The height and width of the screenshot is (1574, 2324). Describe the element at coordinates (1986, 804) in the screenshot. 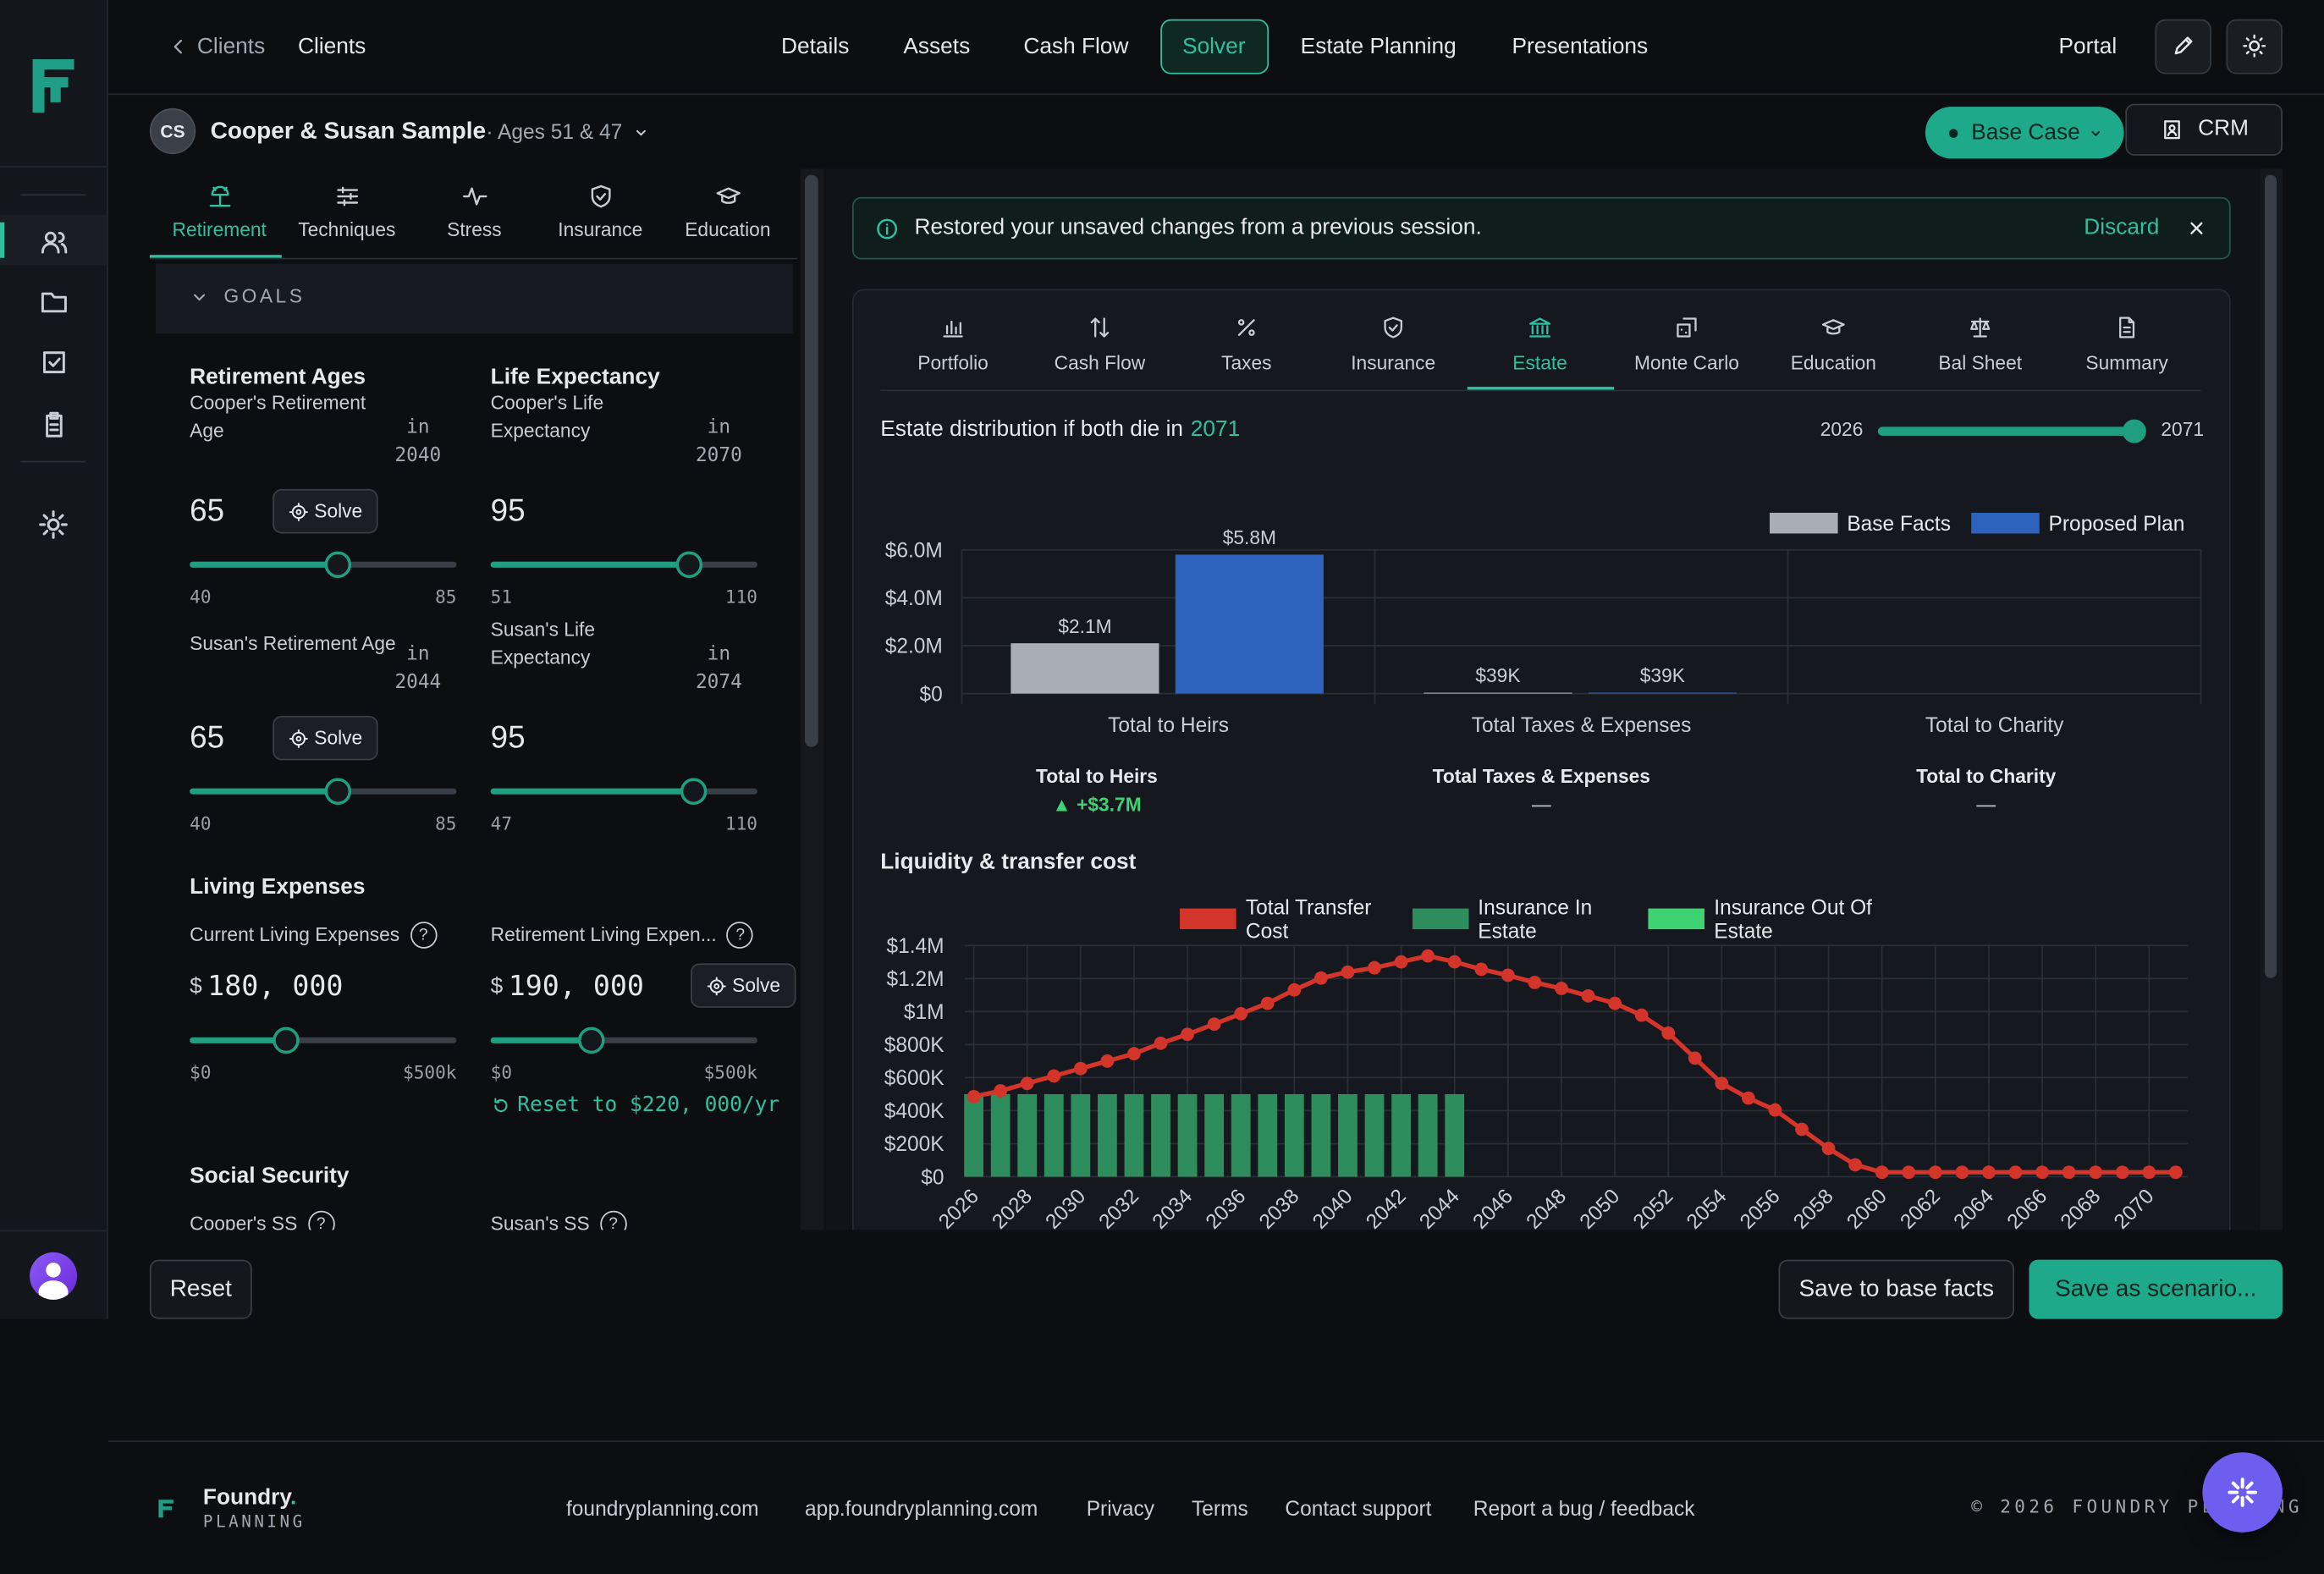

I see `summary-delta: —` at that location.